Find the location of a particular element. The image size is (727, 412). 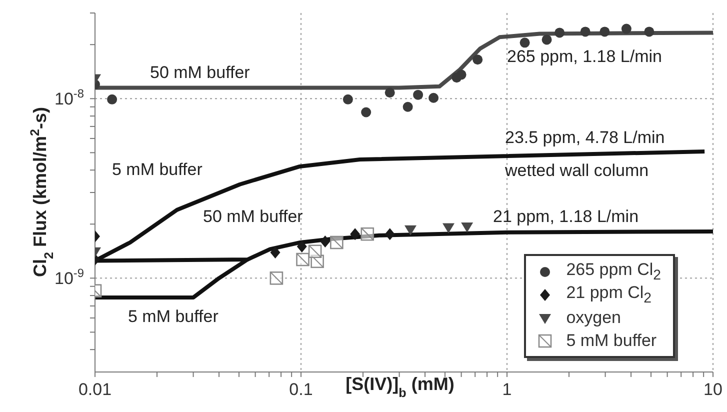

x-tick-label: 0.1 is located at coordinates (301, 389).